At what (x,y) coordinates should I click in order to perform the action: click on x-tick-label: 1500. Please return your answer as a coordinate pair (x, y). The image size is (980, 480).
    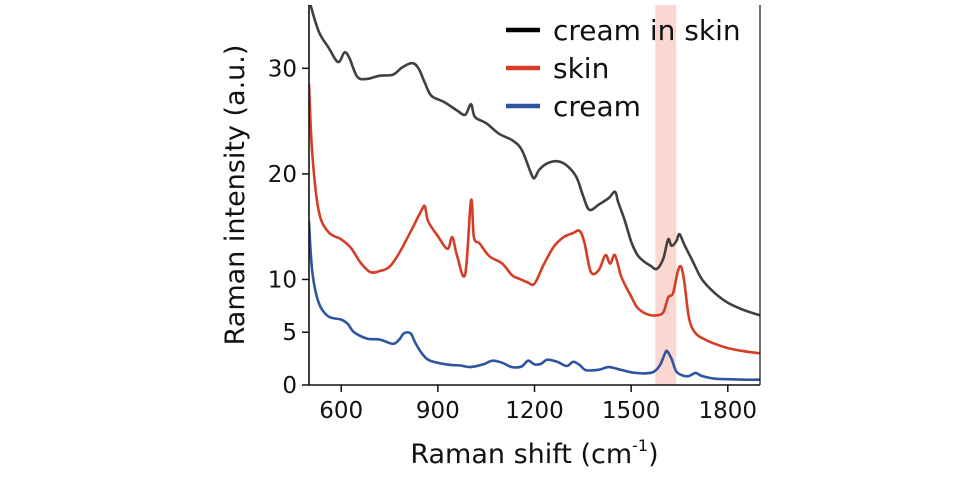
    Looking at the image, I should click on (631, 411).